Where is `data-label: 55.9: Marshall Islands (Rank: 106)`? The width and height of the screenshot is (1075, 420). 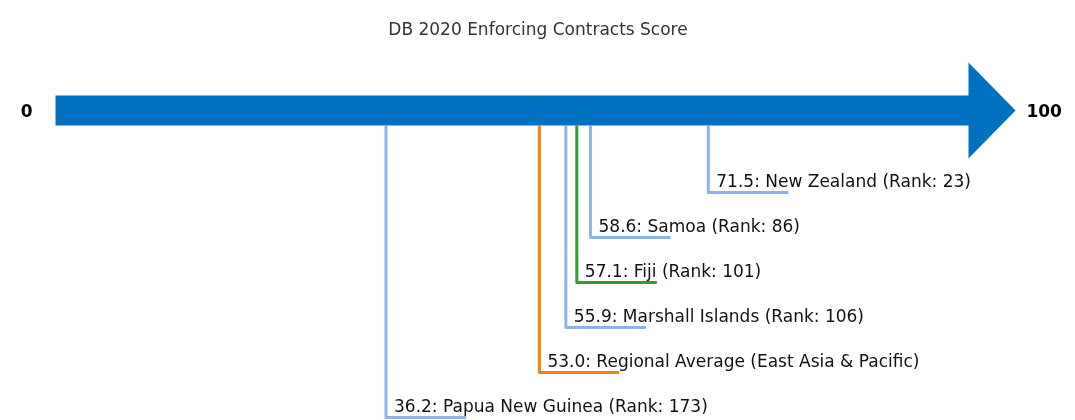 data-label: 55.9: Marshall Islands (Rank: 106) is located at coordinates (718, 315).